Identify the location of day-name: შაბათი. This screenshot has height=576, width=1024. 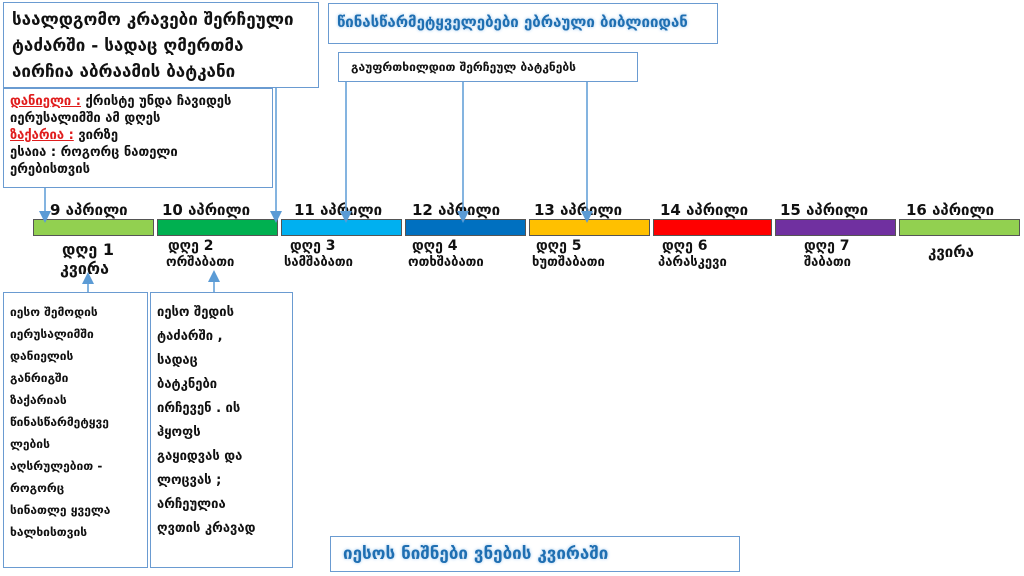
(827, 262).